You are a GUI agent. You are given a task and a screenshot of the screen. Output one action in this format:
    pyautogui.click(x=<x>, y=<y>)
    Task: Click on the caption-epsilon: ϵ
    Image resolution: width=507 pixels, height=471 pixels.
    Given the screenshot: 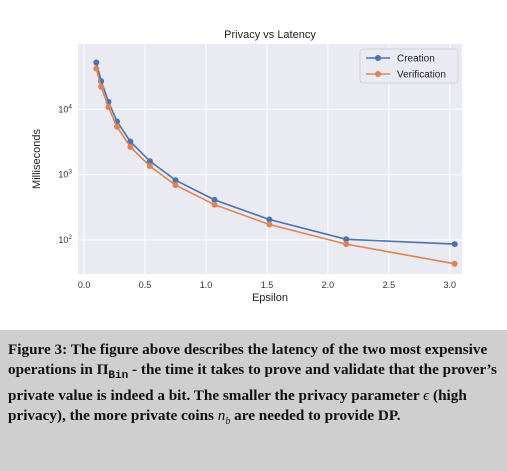 What is the action you would take?
    pyautogui.click(x=426, y=396)
    